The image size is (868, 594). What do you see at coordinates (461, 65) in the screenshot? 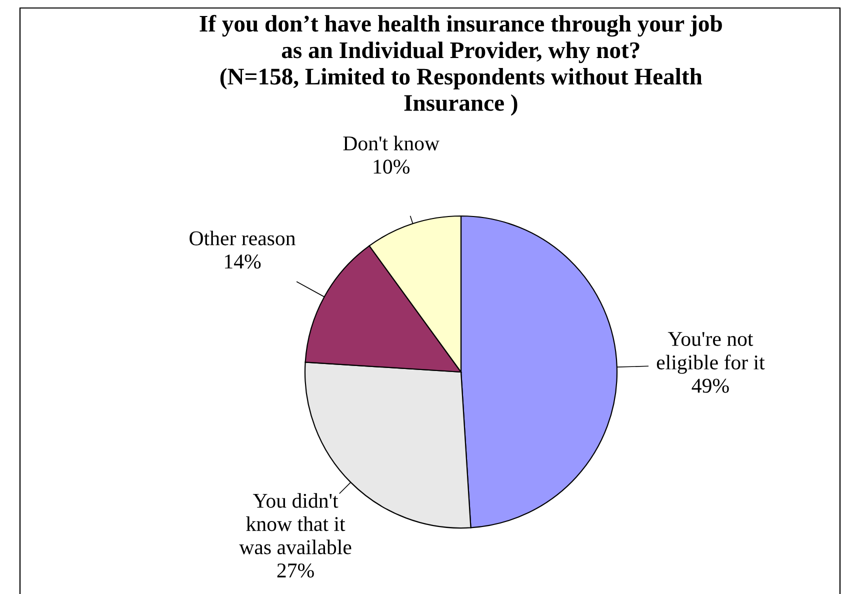
I see `chart-title: If you don’t have health insurance through your job as an Individual Provider, why not? (N=158, Limited to Respondents without Health Insurance )` at bounding box center [461, 65].